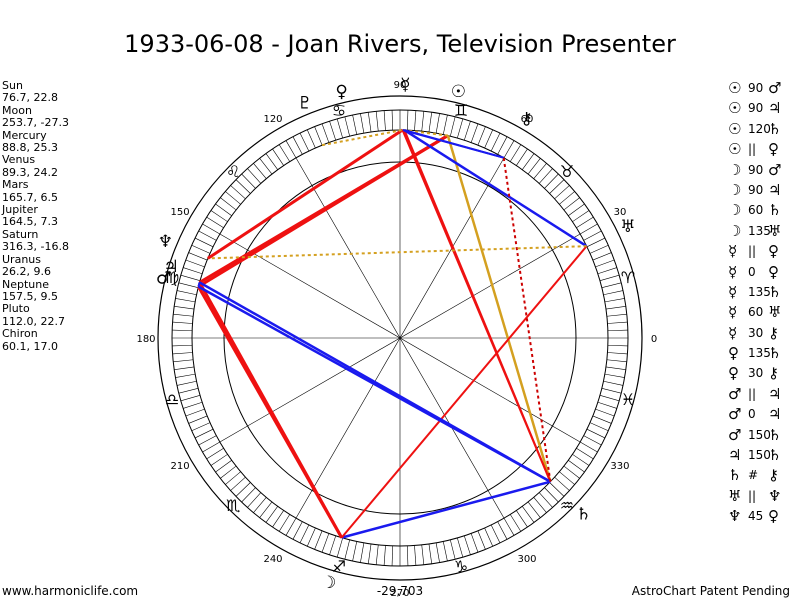 This screenshot has height=600, width=800. I want to click on planet-coordinates: 165.7, 6.5, so click(30, 197).